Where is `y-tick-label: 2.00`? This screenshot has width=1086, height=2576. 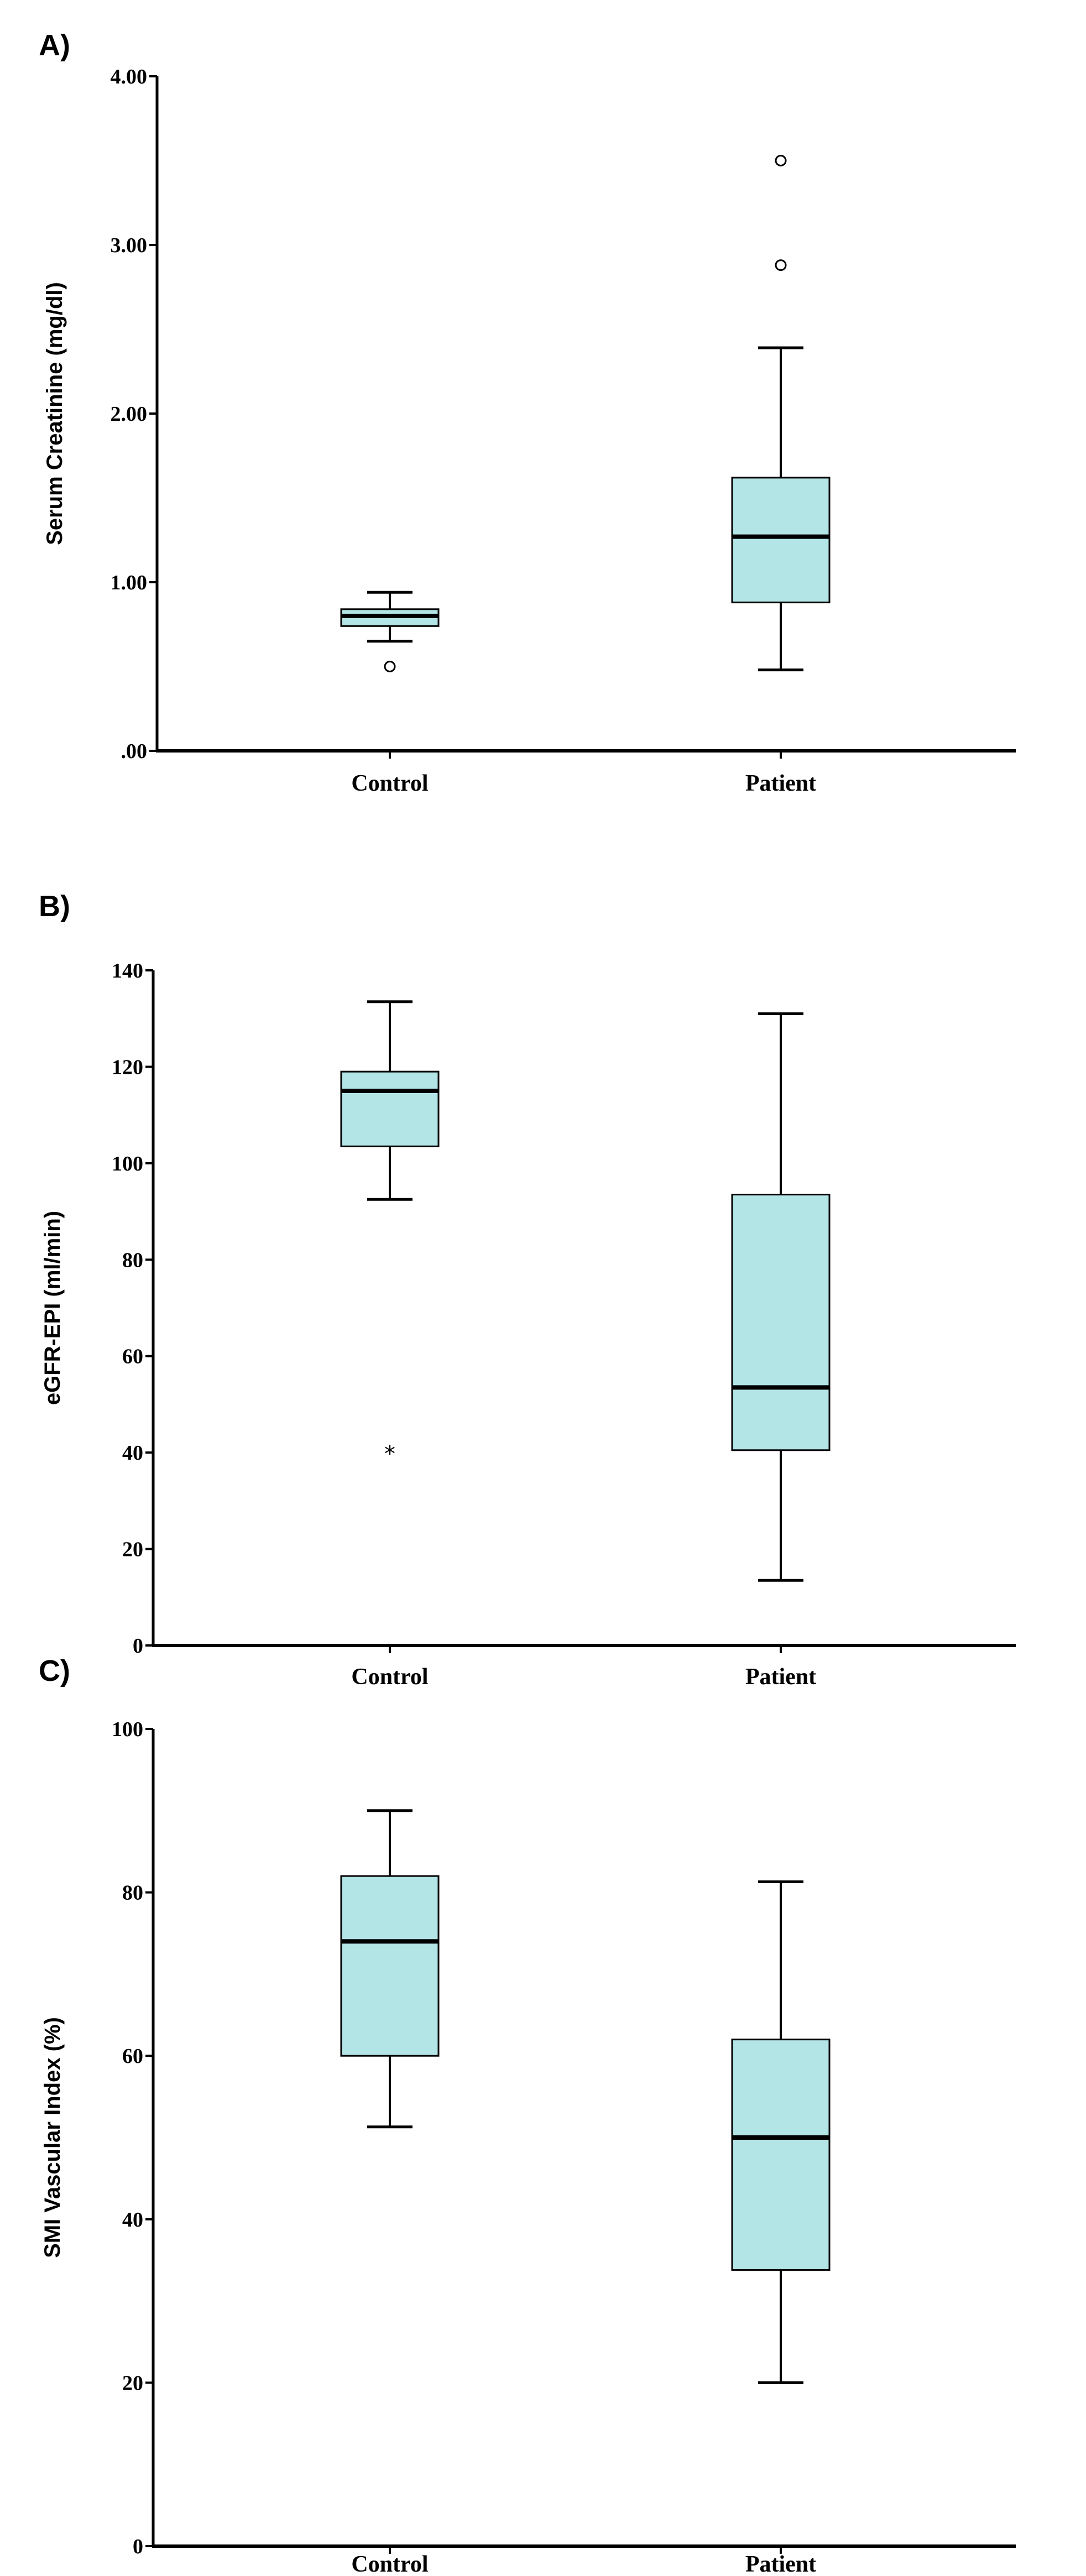
y-tick-label: 2.00 is located at coordinates (129, 414).